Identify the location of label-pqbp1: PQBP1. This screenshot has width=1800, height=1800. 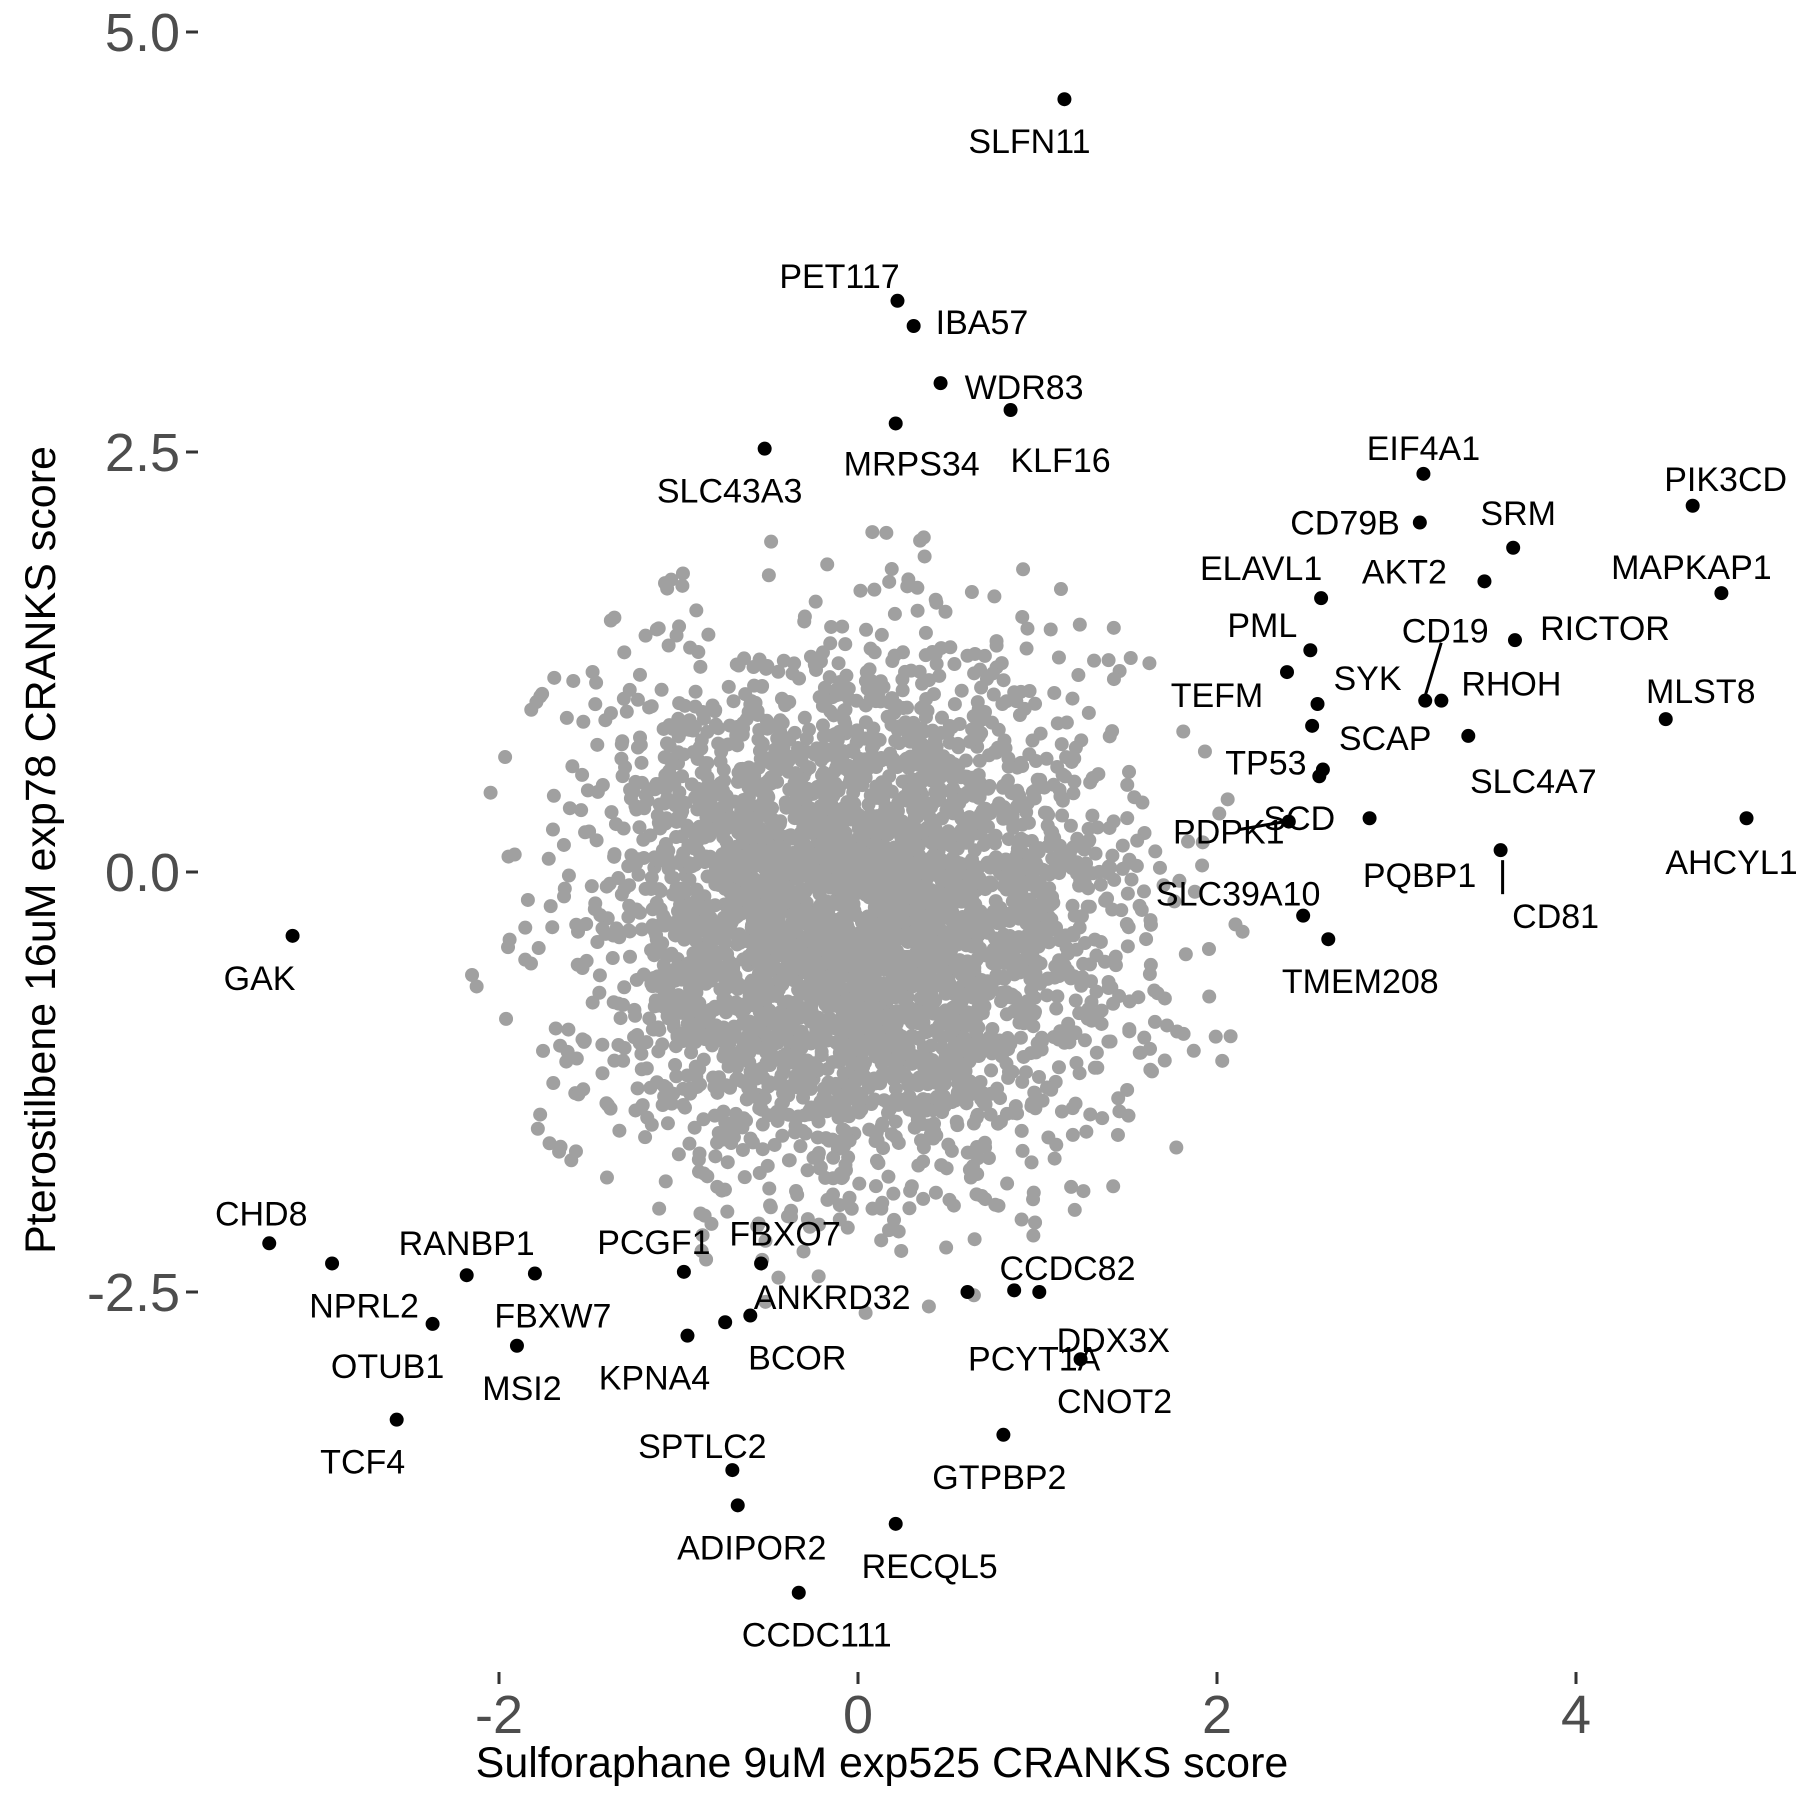
(1419, 876).